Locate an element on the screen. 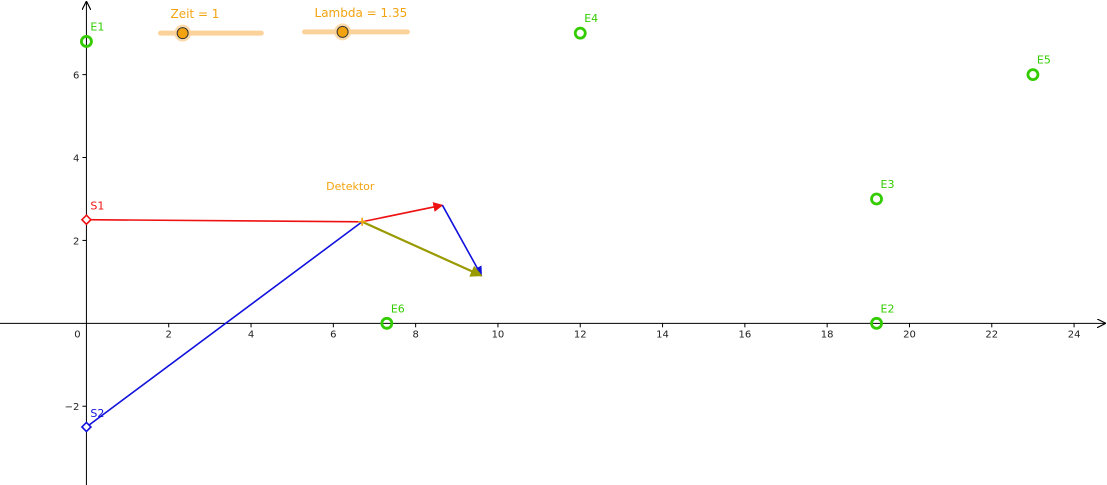 This screenshot has height=485, width=1107. receiver-point-e5 is located at coordinates (1033, 75).